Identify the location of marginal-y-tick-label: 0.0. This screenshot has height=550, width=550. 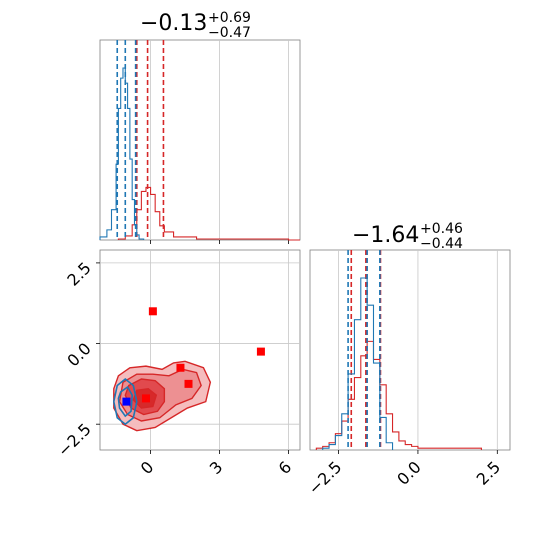
(408, 472).